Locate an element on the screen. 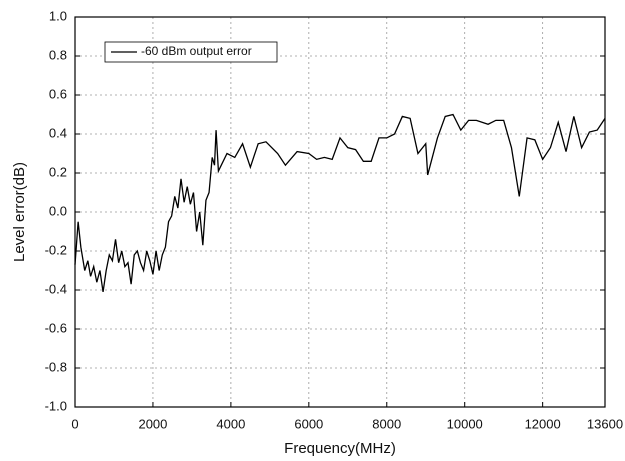 Image resolution: width=625 pixels, height=461 pixels. legend-box is located at coordinates (191, 52).